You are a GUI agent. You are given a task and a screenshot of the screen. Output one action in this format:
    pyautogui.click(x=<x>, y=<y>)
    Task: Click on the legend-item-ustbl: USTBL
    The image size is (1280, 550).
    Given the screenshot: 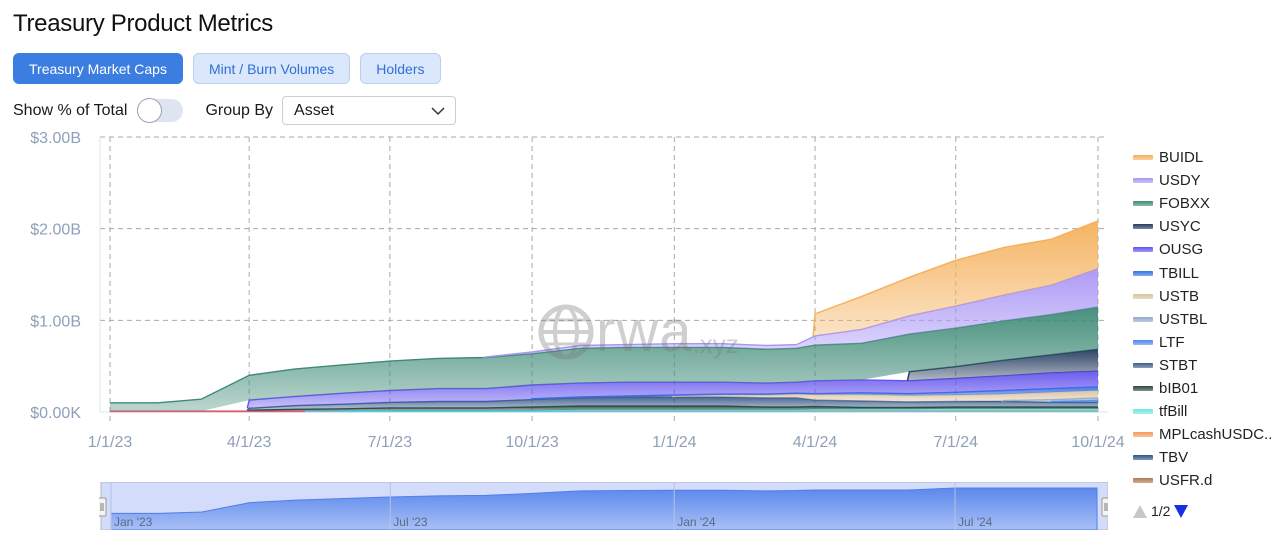 What is the action you would take?
    pyautogui.click(x=1202, y=319)
    